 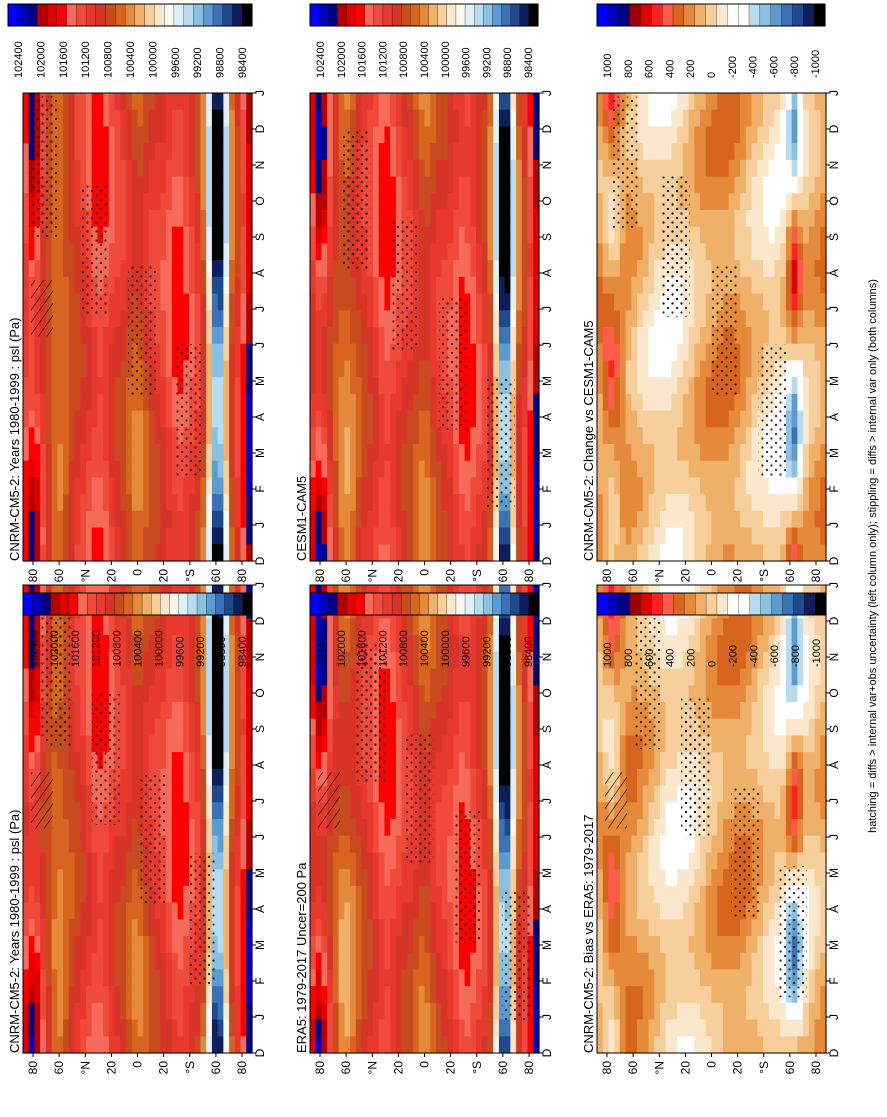 I want to click on lat-label: 20, so click(x=164, y=576).